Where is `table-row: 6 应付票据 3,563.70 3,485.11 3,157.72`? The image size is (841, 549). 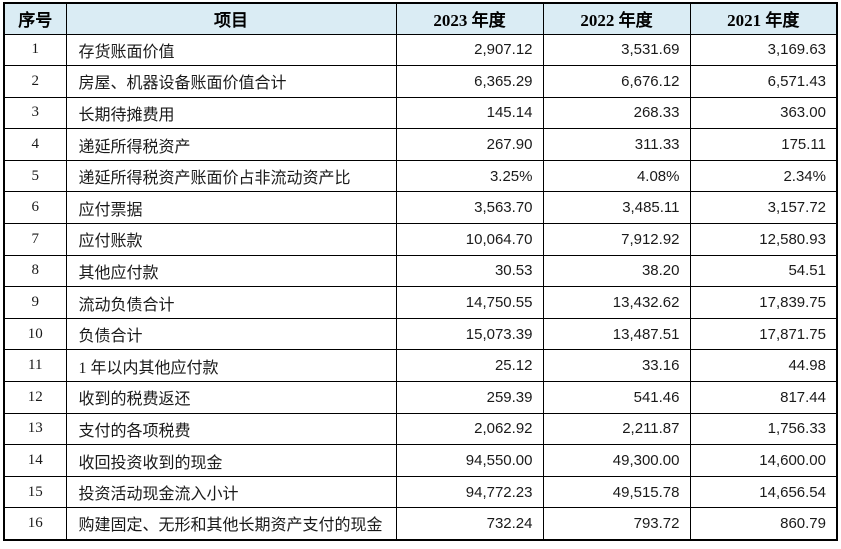 table-row: 6 应付票据 3,563.70 3,485.11 3,157.72 is located at coordinates (420, 208).